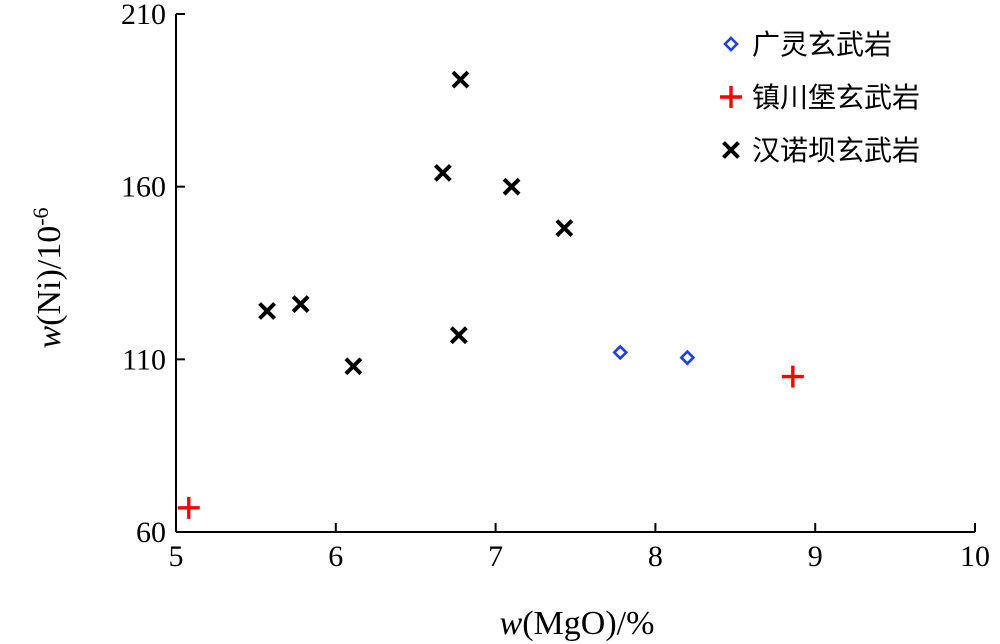 This screenshot has width=1000, height=644. I want to click on y-axis-title-text: (Ni)/10, so click(49, 276).